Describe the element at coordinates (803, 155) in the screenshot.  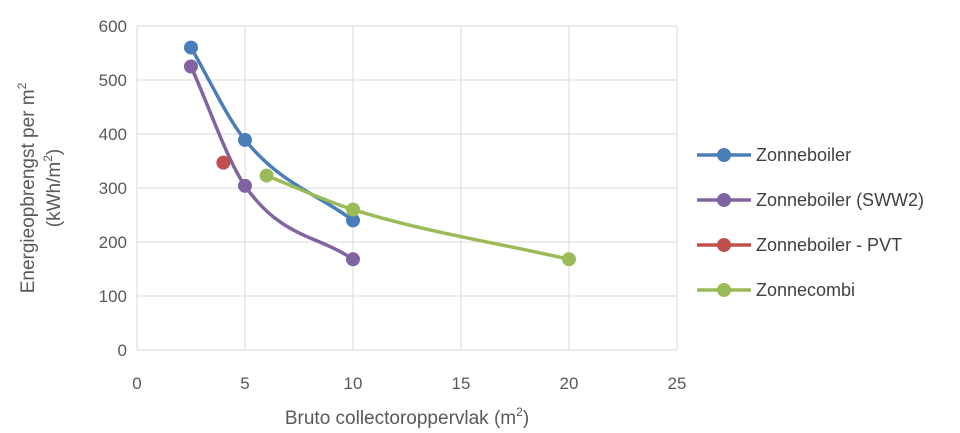
I see `legend-label: Zonneboiler` at that location.